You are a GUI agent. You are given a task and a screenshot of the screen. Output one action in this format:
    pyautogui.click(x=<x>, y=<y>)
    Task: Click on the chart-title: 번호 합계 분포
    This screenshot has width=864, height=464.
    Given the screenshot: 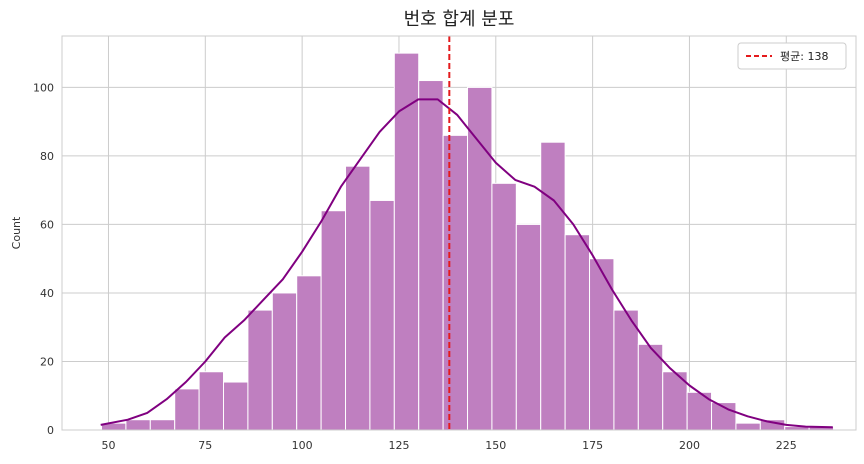 What is the action you would take?
    pyautogui.click(x=459, y=19)
    